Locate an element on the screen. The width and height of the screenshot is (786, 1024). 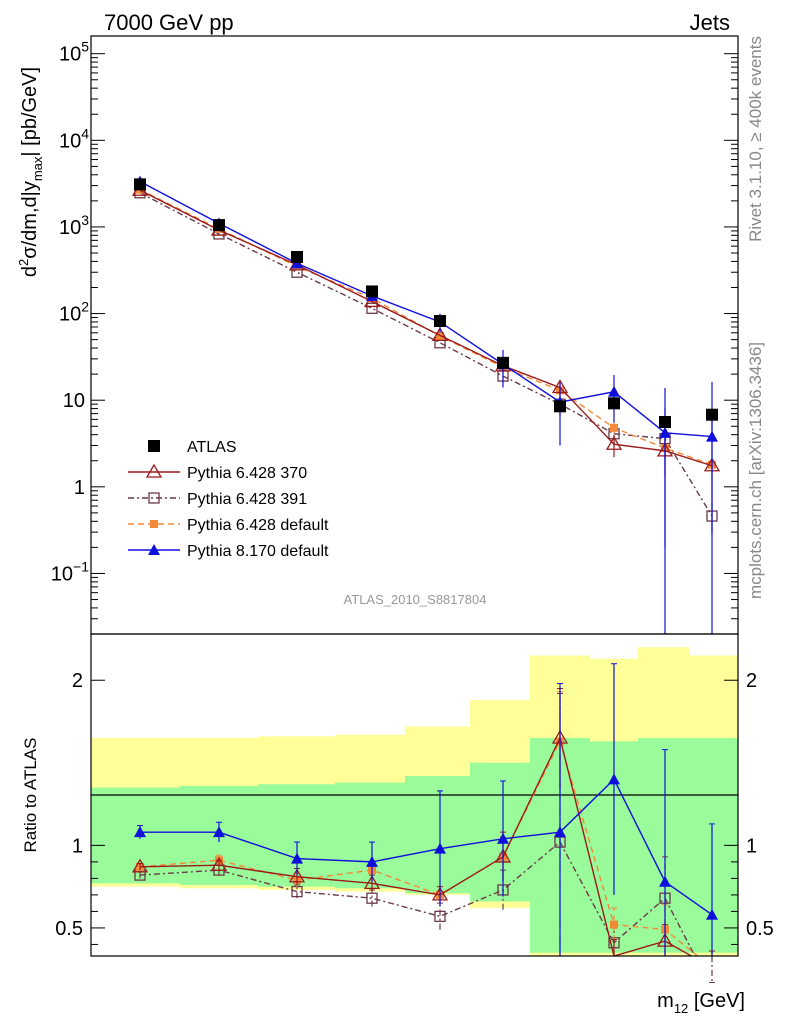
legend-item: Pythia 6.428 default is located at coordinates (228, 525).